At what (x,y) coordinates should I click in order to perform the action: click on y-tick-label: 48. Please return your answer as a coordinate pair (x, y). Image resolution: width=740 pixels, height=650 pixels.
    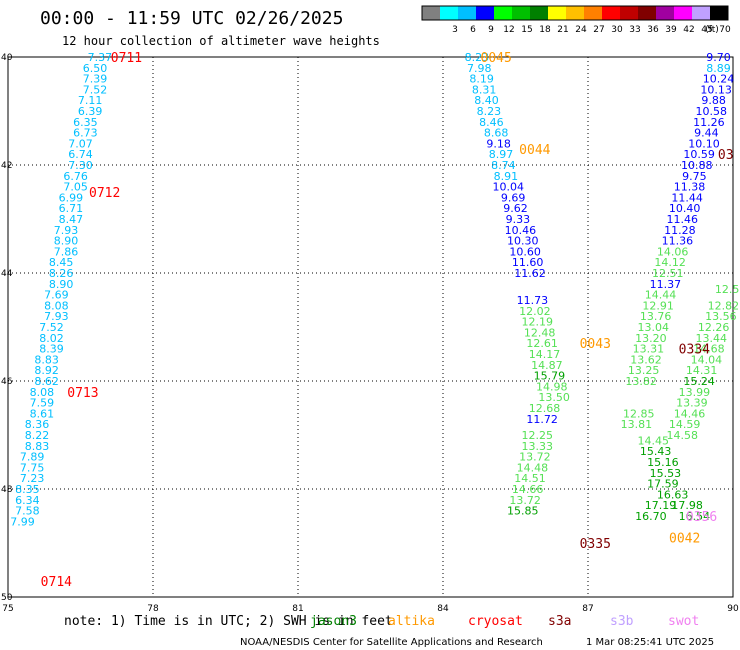
    Looking at the image, I should click on (7, 490).